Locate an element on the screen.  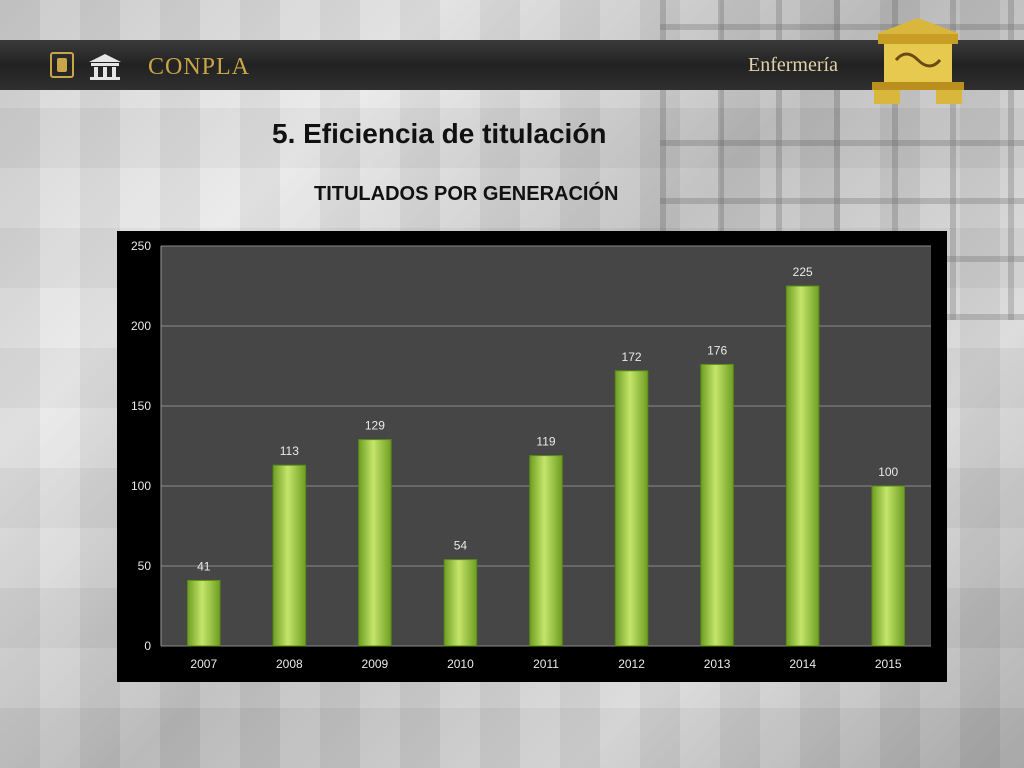
data-label: 100 is located at coordinates (888, 472).